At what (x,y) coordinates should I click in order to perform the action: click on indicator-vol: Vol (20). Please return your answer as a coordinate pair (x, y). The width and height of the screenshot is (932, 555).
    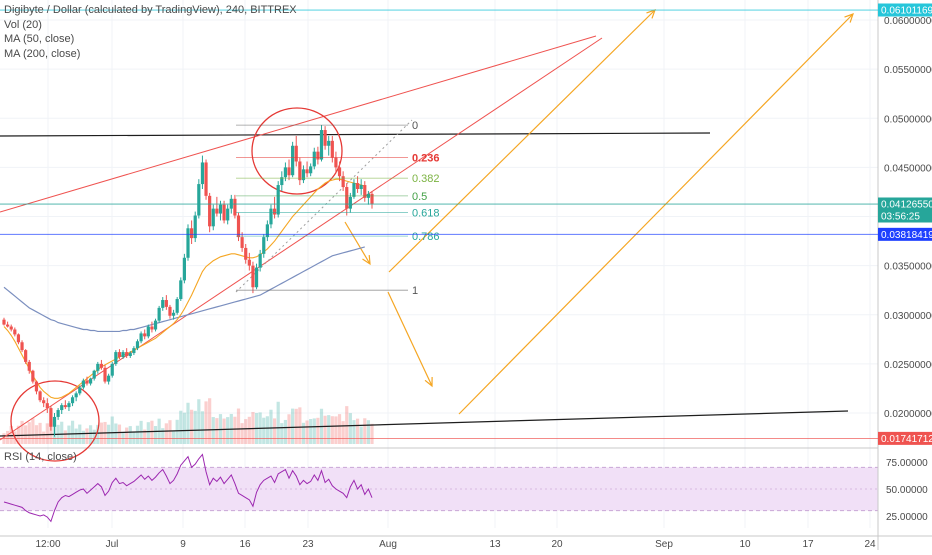
    Looking at the image, I should click on (23, 24).